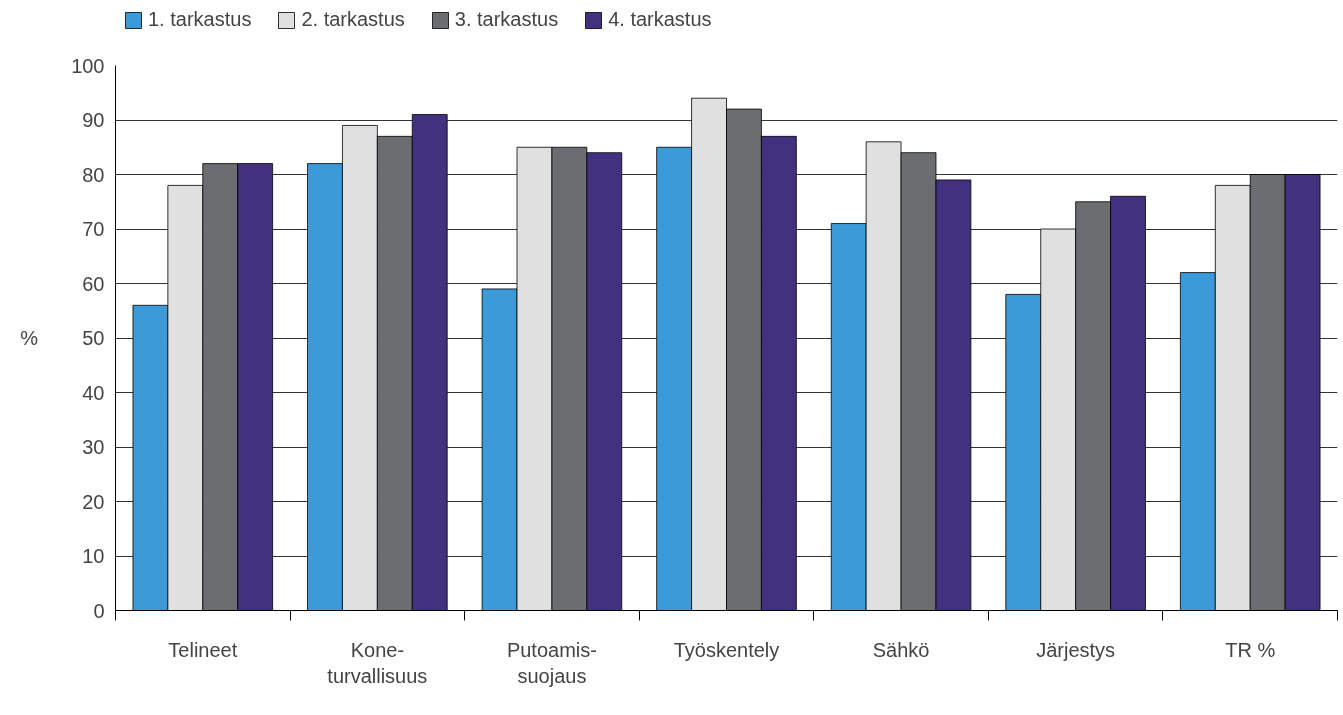  Describe the element at coordinates (29, 338) in the screenshot. I see `y-axis-title: %` at that location.